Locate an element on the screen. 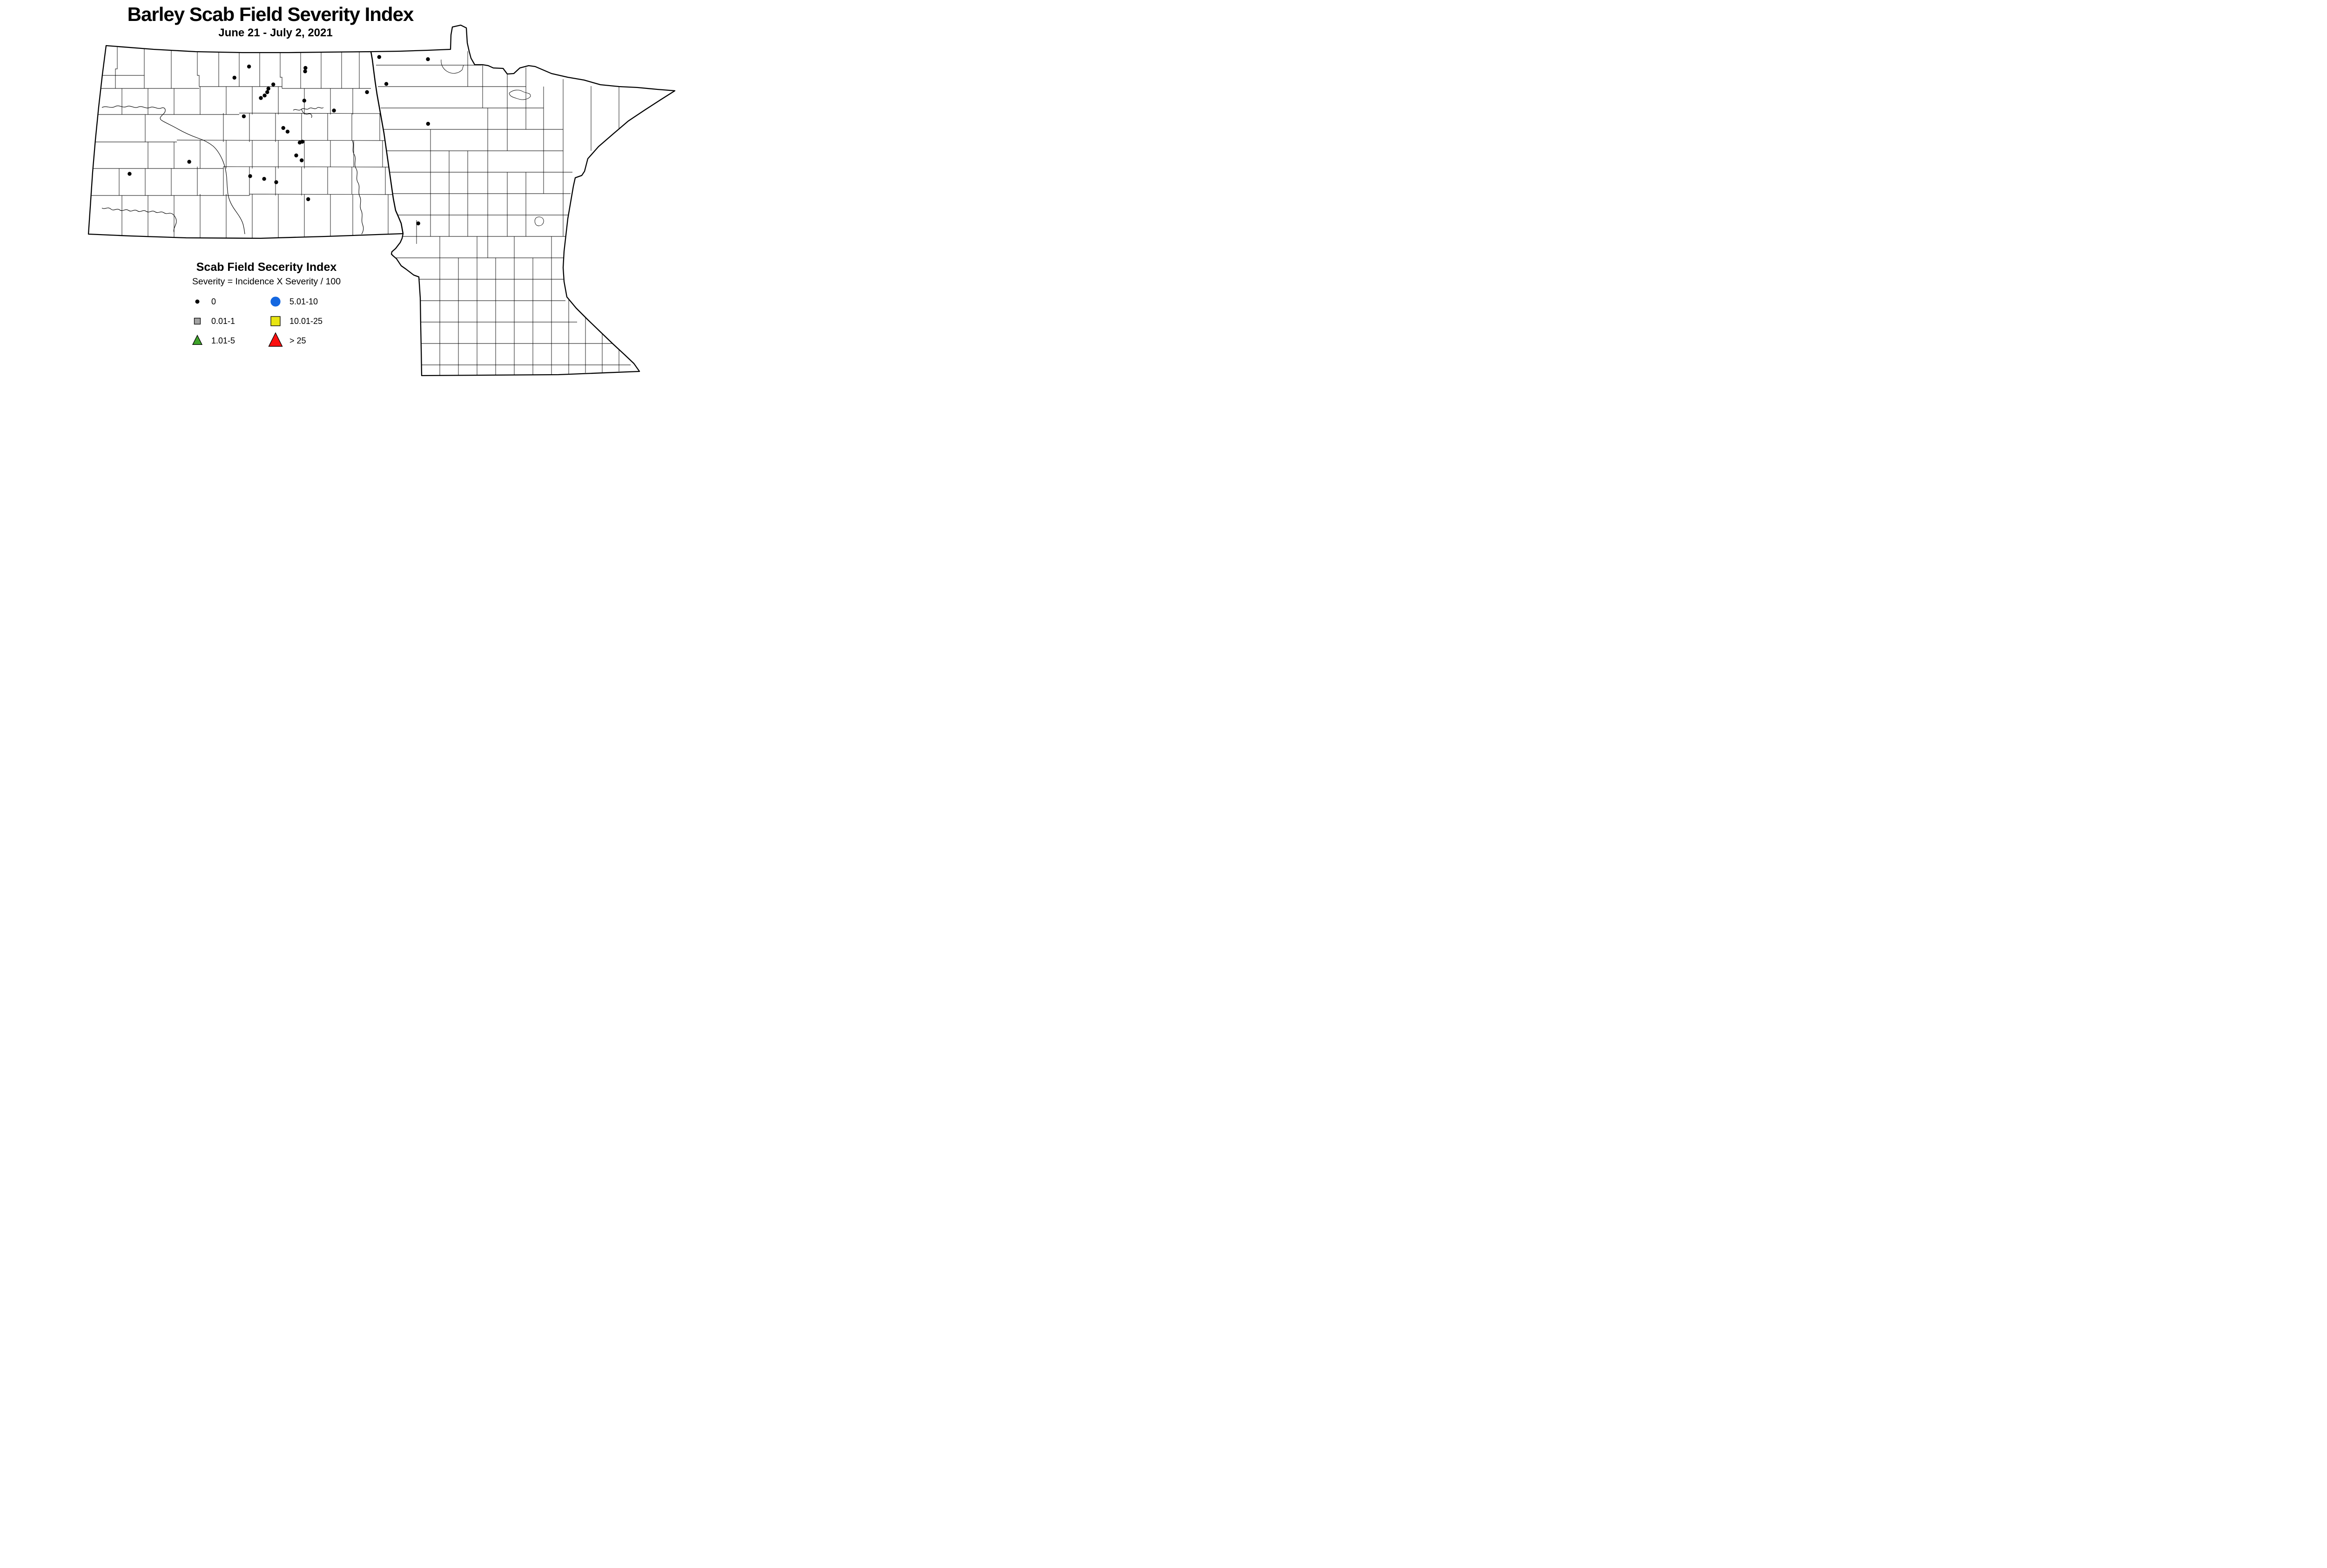 Image resolution: width=2327 pixels, height=1568 pixels. legend-label: 10.01-25 is located at coordinates (306, 321).